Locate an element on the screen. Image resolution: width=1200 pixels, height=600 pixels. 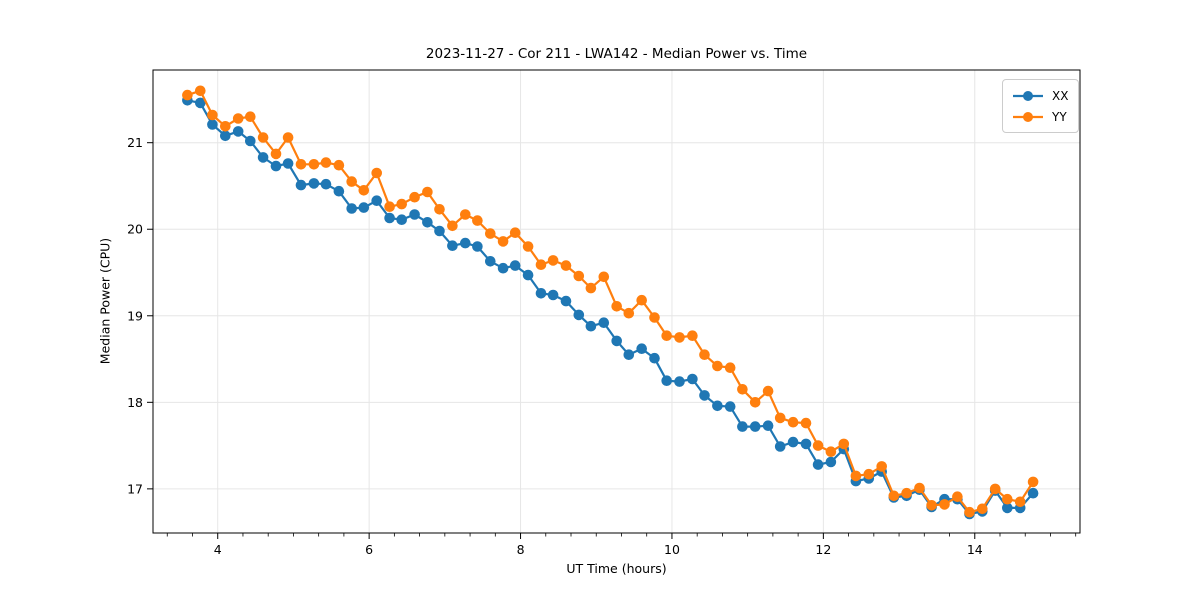
y-tick-label: 21 is located at coordinates (135, 142).